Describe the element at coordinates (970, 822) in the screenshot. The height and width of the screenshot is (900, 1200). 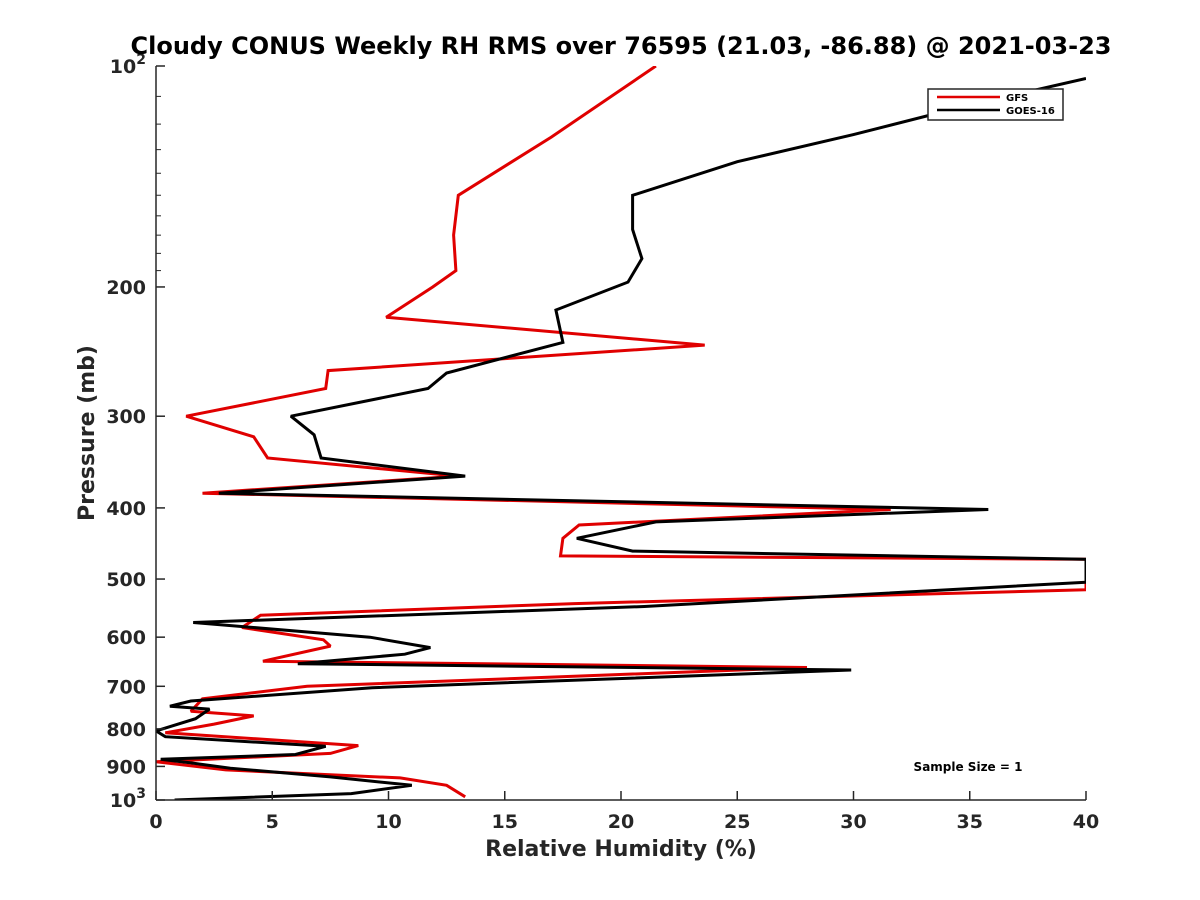
I see `x-tick-label: 35` at that location.